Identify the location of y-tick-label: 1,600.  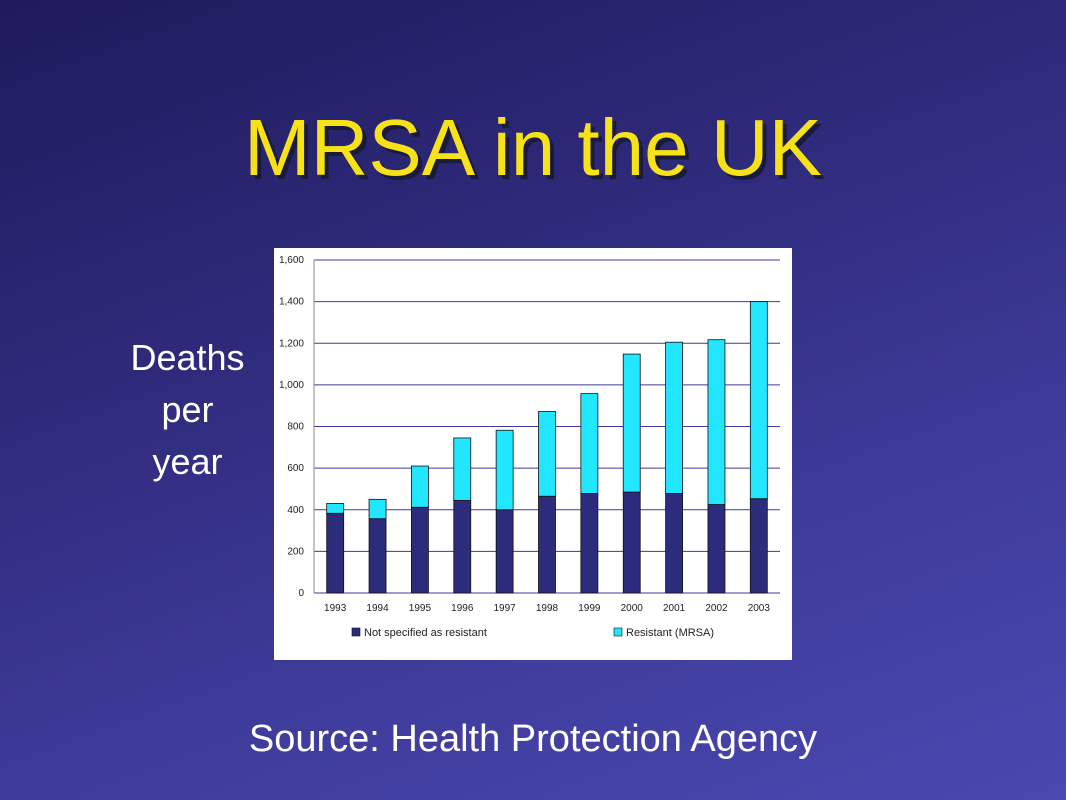
(291, 260).